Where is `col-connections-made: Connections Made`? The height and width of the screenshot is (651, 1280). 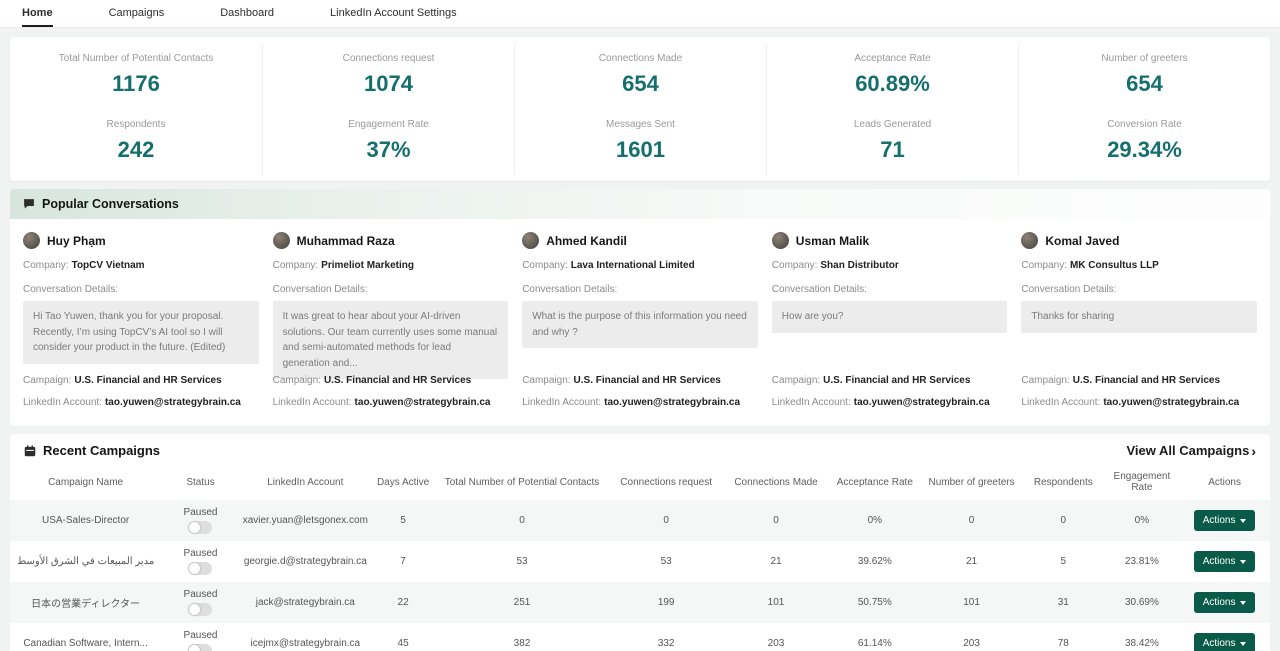 col-connections-made: Connections Made is located at coordinates (776, 482).